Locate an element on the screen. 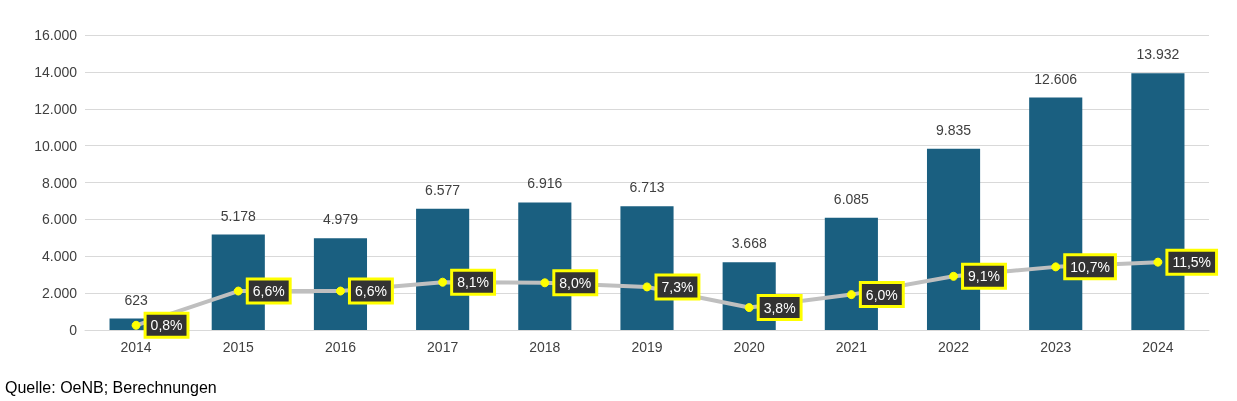  data-label: 623 is located at coordinates (136, 299).